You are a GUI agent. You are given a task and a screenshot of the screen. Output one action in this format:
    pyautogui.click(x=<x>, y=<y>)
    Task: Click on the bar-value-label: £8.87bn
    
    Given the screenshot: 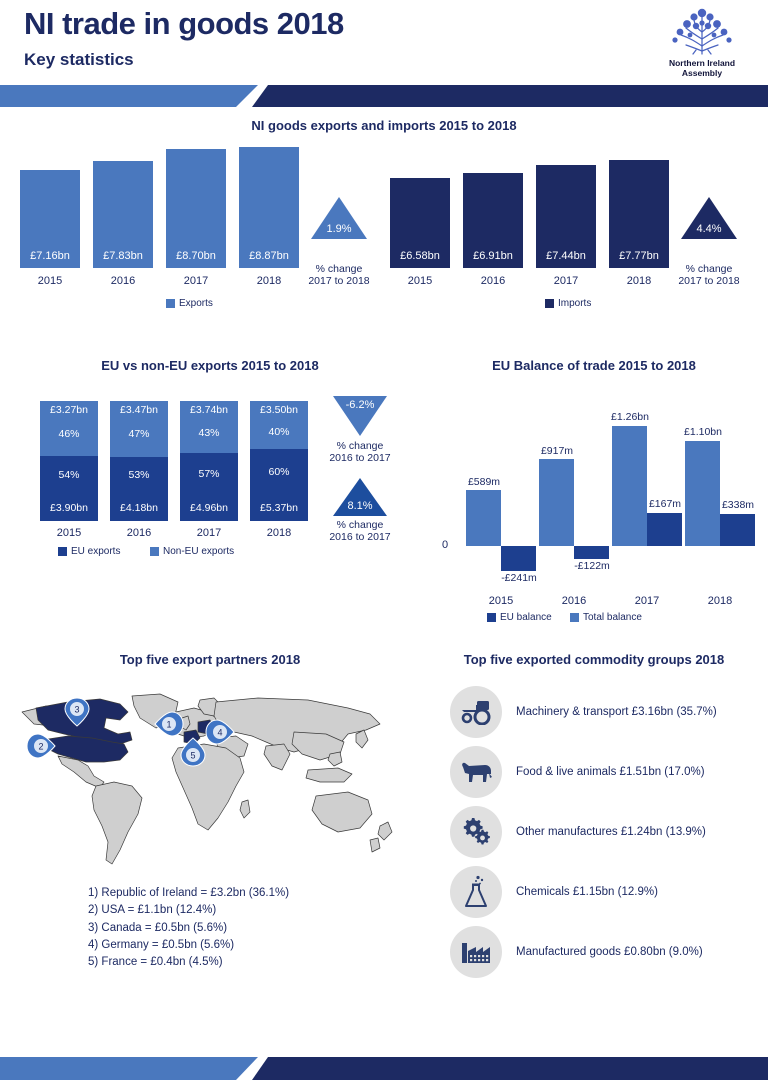 What is the action you would take?
    pyautogui.click(x=269, y=256)
    